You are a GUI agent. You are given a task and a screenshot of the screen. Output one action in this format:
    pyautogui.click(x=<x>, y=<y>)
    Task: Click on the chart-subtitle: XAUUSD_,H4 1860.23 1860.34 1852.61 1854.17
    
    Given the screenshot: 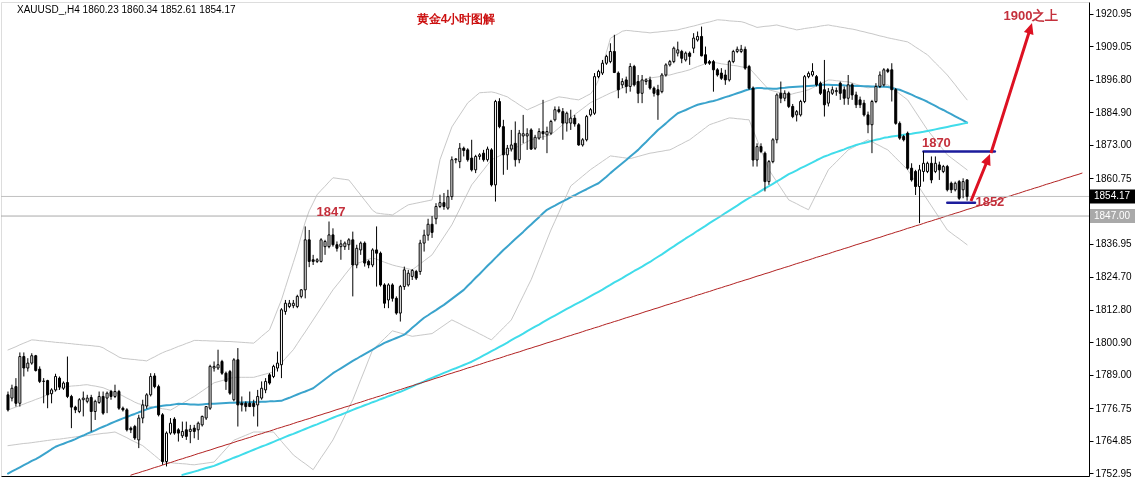 What is the action you would take?
    pyautogui.click(x=126, y=9)
    